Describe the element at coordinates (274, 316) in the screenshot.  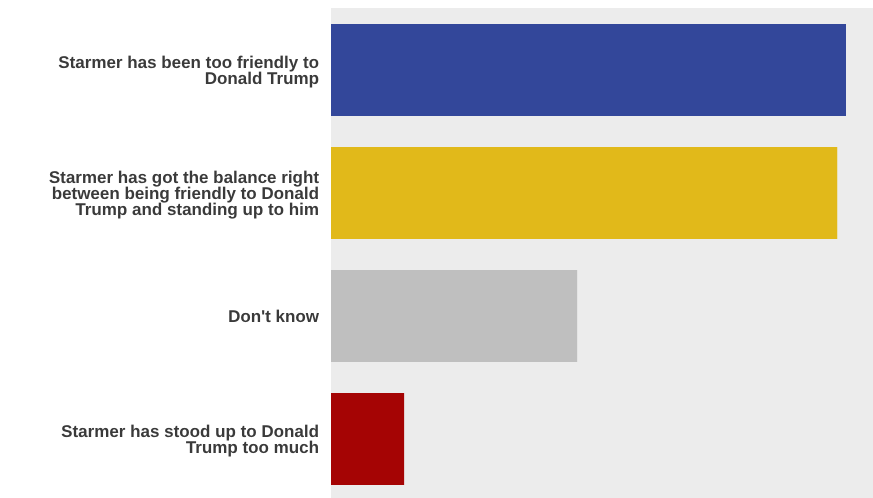
I see `y-tick-label: Don't know` at that location.